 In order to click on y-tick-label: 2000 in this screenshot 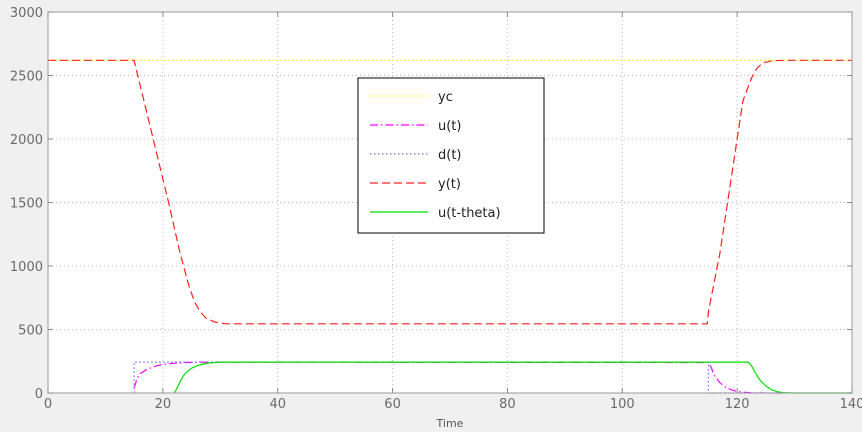, I will do `click(26, 140)`.